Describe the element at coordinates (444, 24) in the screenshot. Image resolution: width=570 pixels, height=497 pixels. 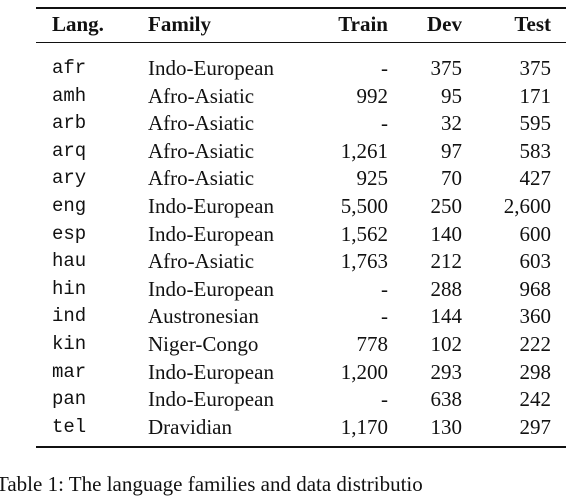
I see `header-cell: Dev` at that location.